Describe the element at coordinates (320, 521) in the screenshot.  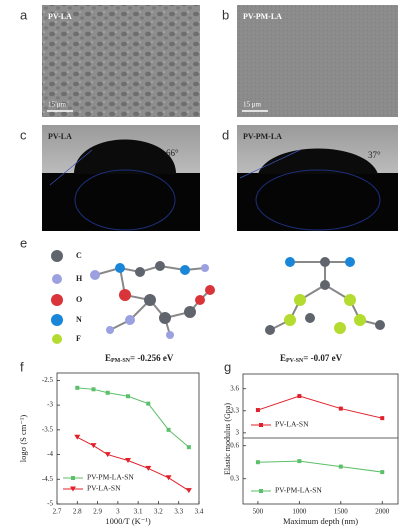
I see `x-axis-label: Maximum depth (nm)` at that location.